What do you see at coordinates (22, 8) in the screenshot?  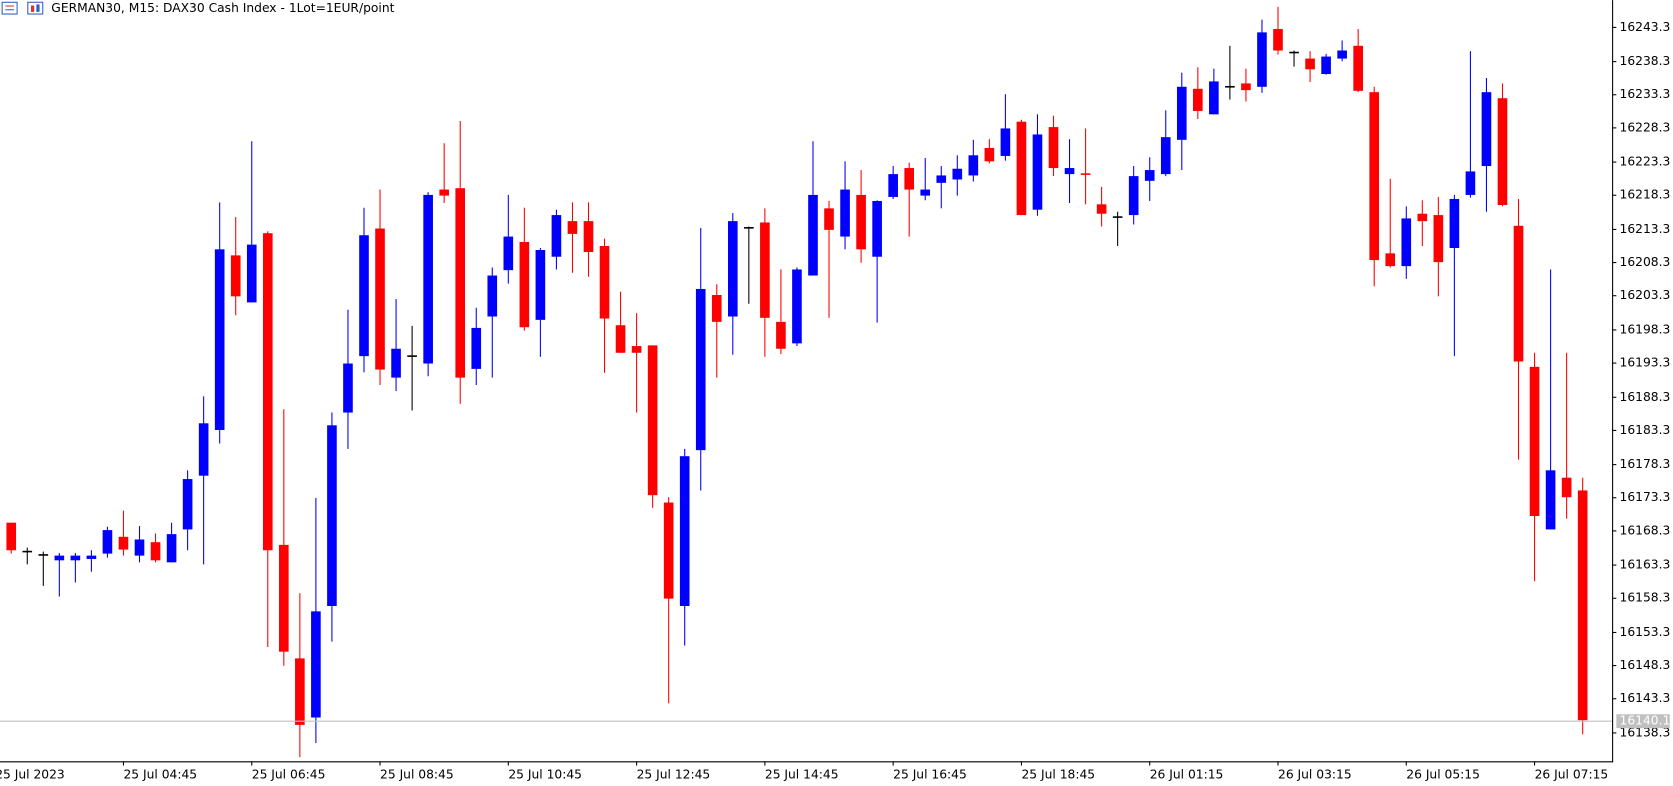 I see `symbol-icons` at bounding box center [22, 8].